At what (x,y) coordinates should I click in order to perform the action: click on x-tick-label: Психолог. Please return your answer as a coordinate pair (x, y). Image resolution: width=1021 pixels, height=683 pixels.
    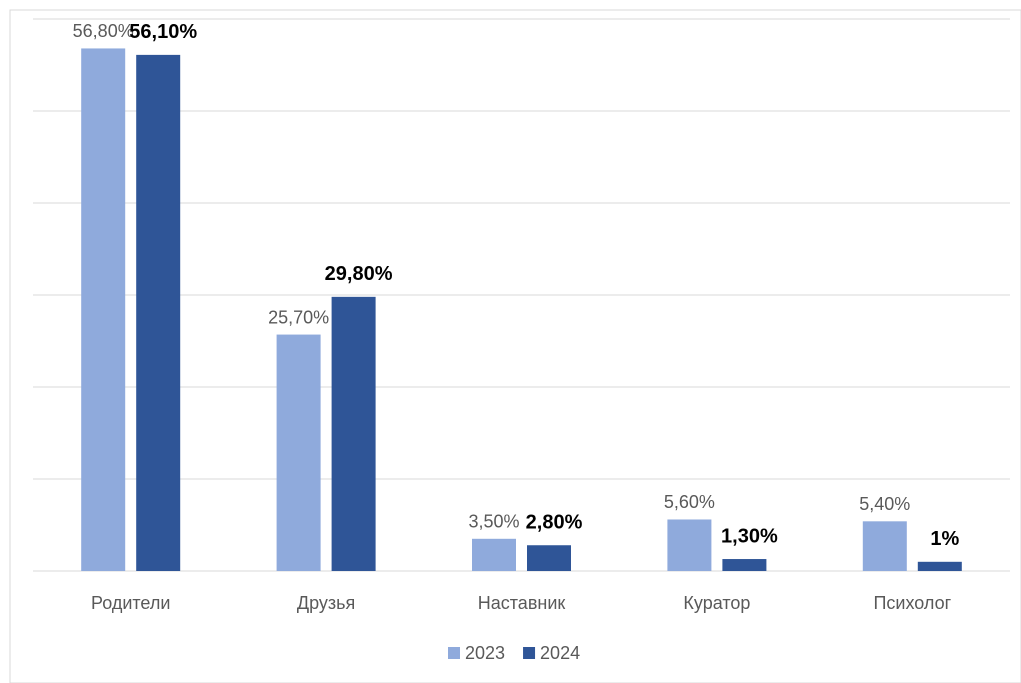
    Looking at the image, I should click on (912, 603).